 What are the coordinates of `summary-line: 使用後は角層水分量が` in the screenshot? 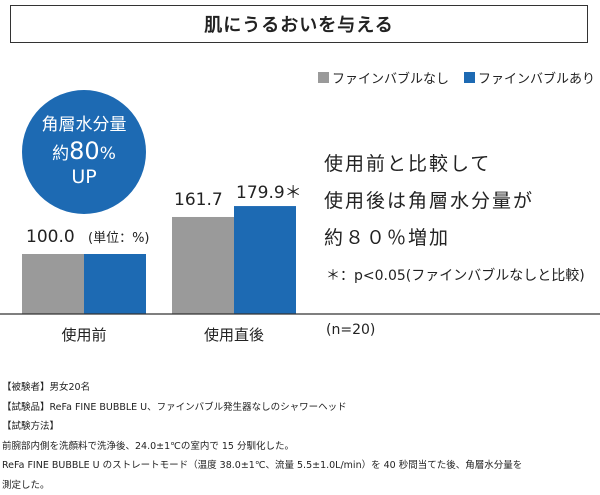 It's located at (429, 201).